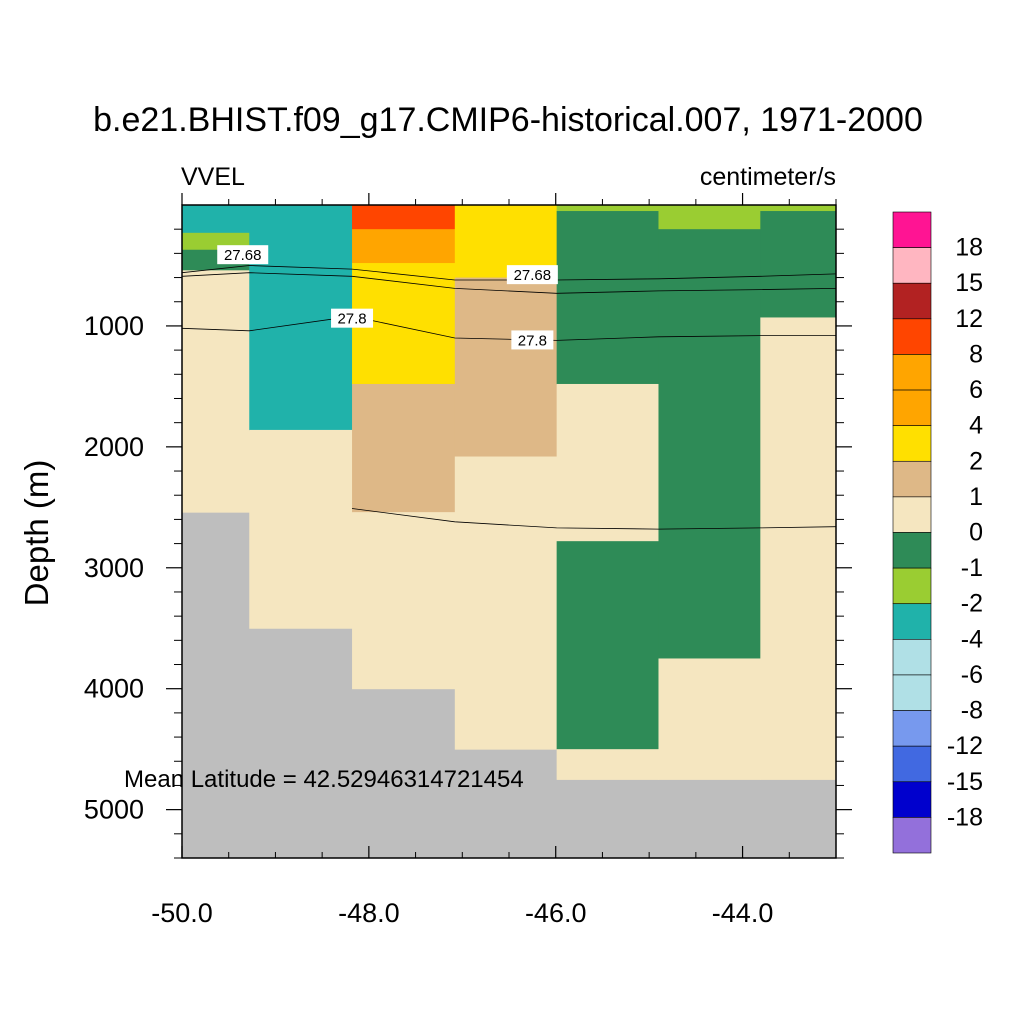 The image size is (1024, 1024). Describe the element at coordinates (114, 568) in the screenshot. I see `y-tick-label: 3000` at that location.